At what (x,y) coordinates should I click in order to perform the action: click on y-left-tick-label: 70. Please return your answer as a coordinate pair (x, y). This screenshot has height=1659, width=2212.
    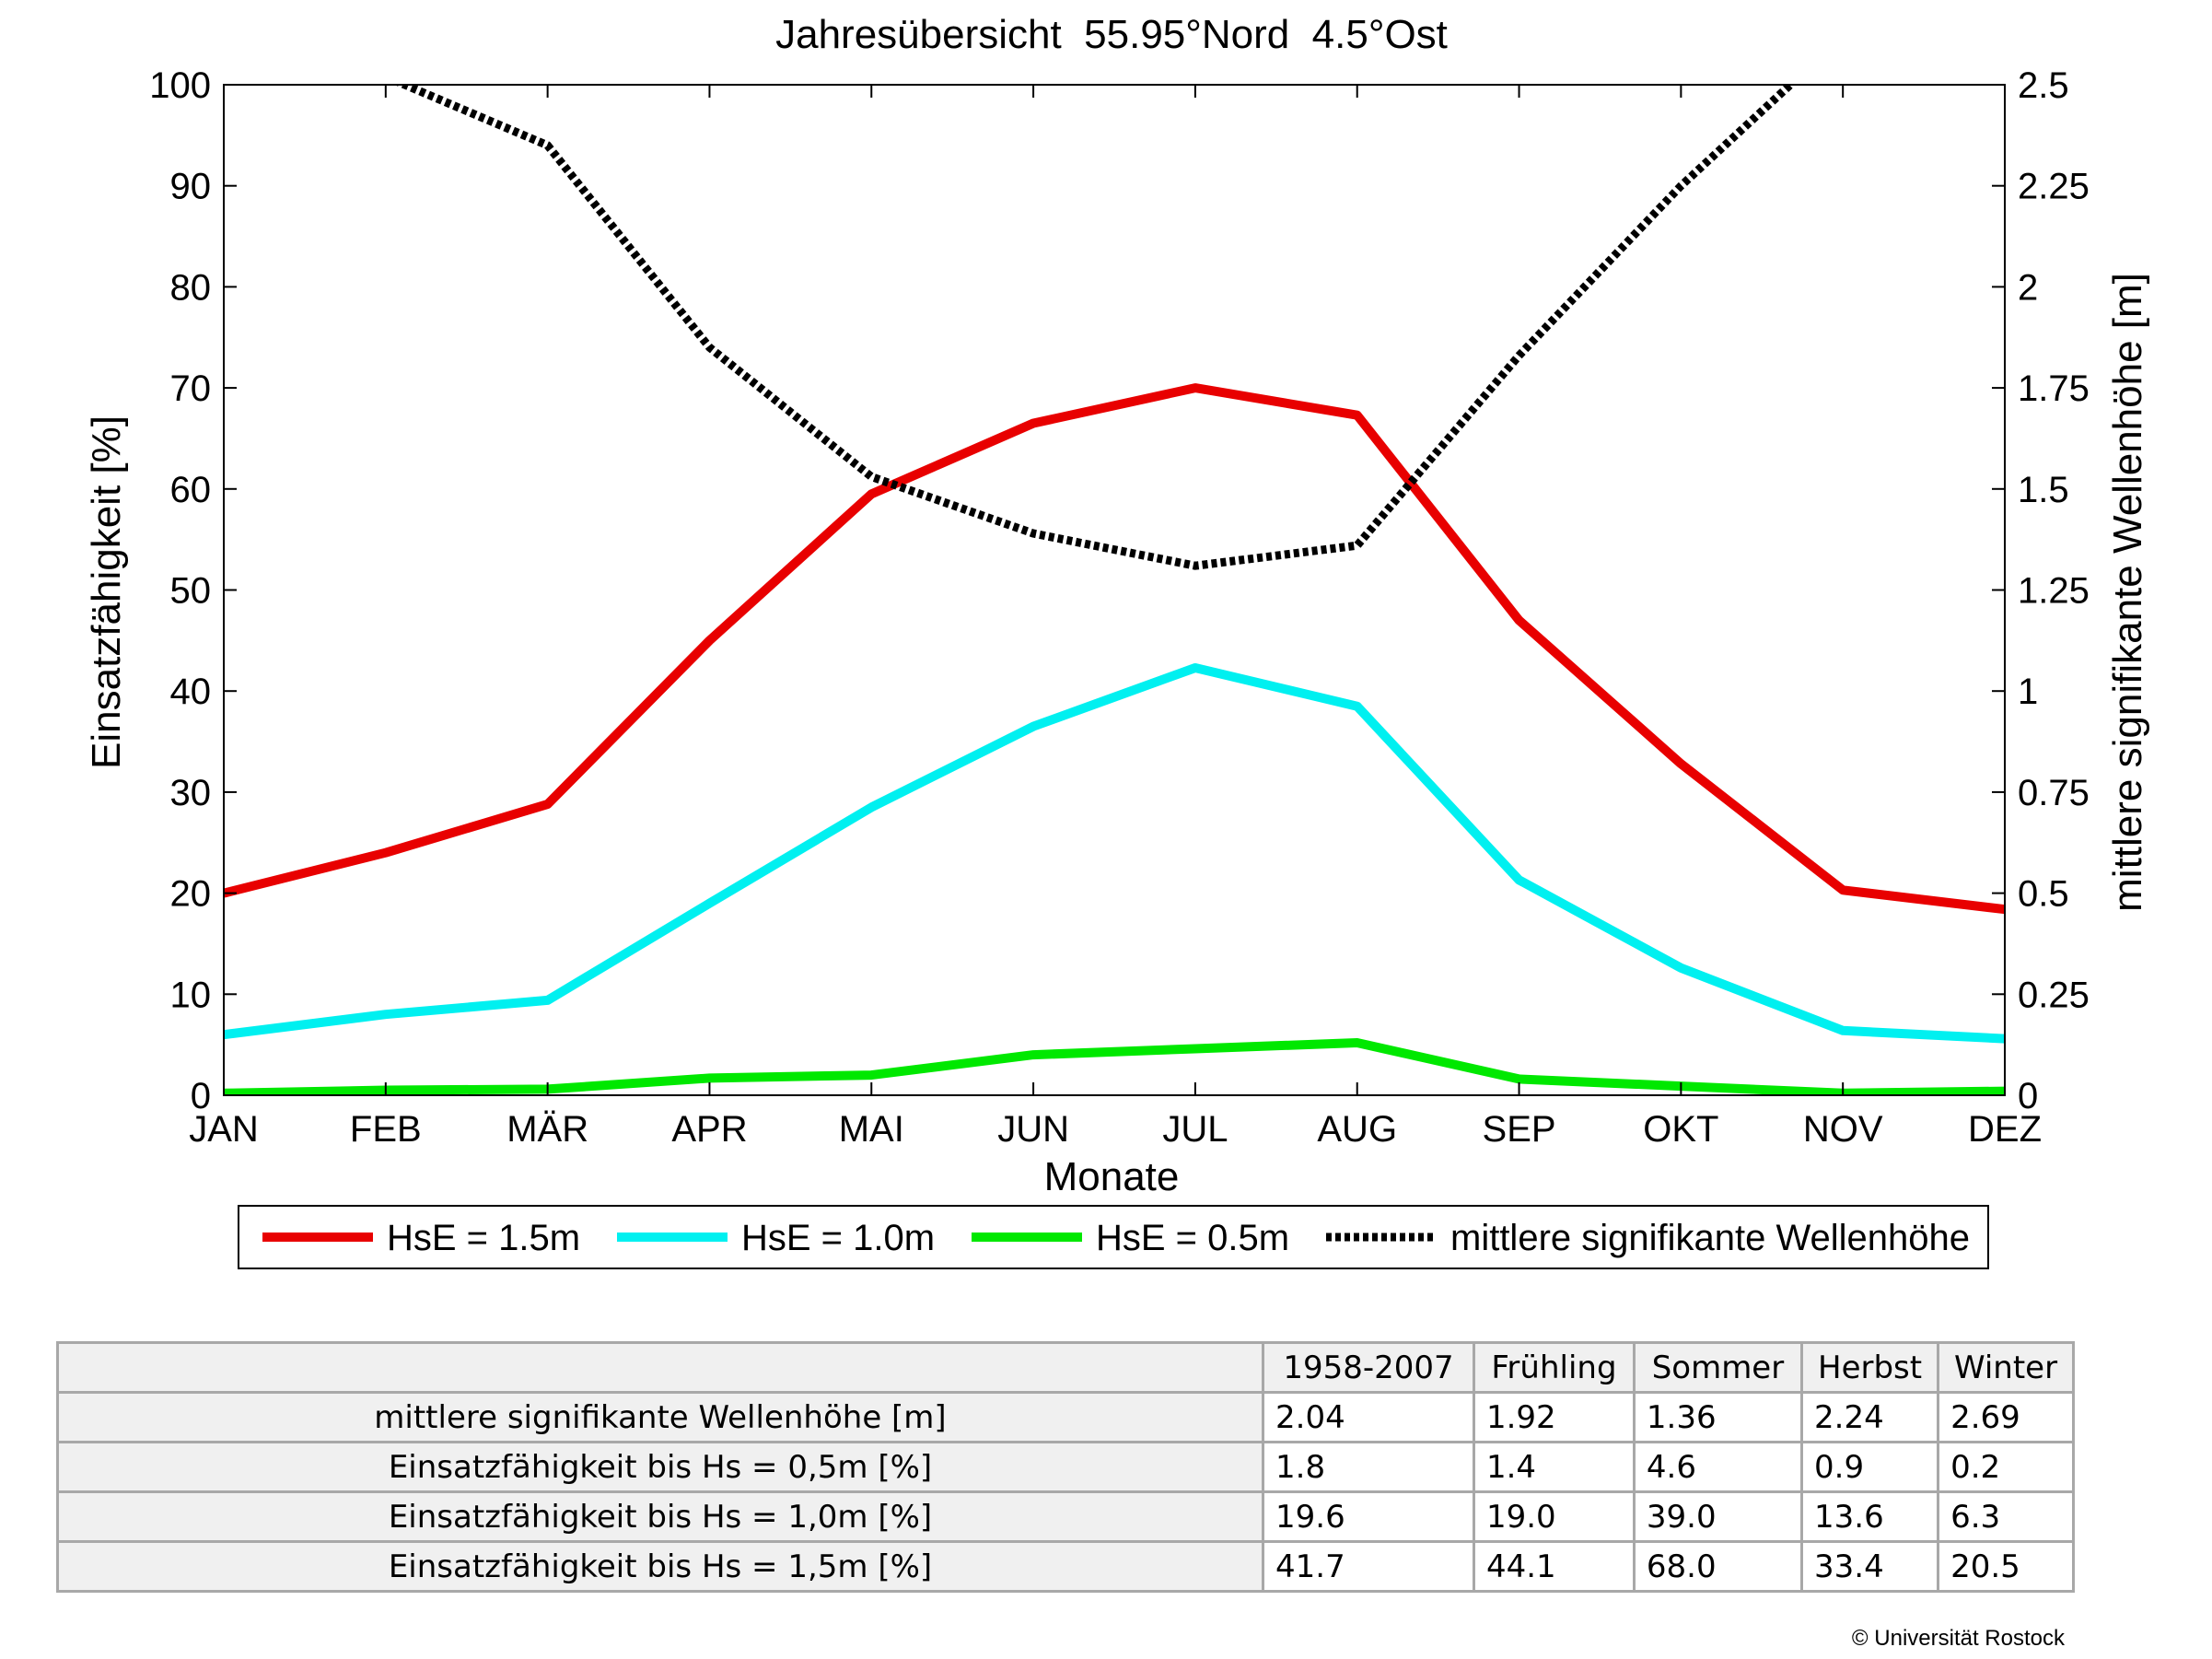
    Looking at the image, I should click on (191, 388).